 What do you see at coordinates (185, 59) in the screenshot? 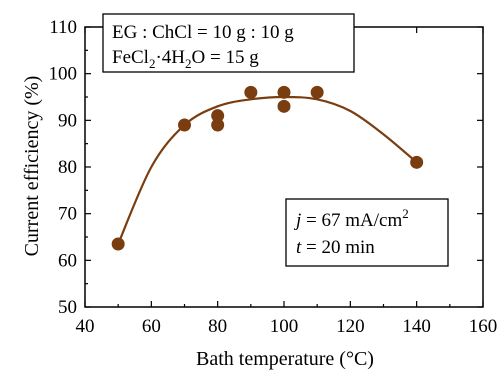
I see `composition-line-2: FeCl2·4H2O = 15 g` at bounding box center [185, 59].